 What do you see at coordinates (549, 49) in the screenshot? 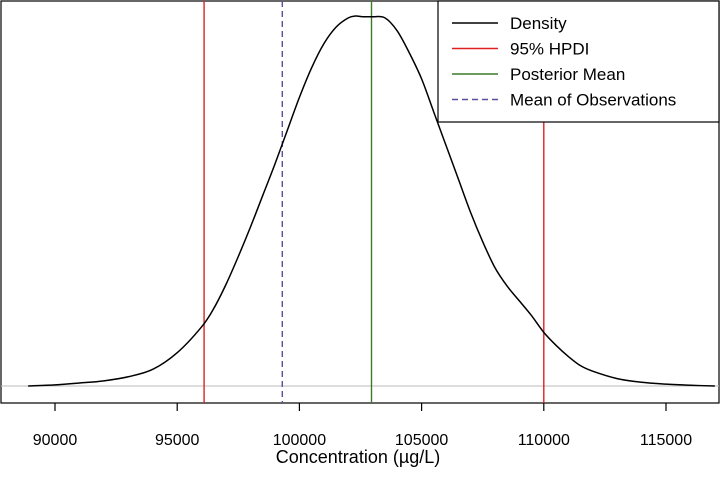
I see `legend-label-1: 95% HPDI` at bounding box center [549, 49].